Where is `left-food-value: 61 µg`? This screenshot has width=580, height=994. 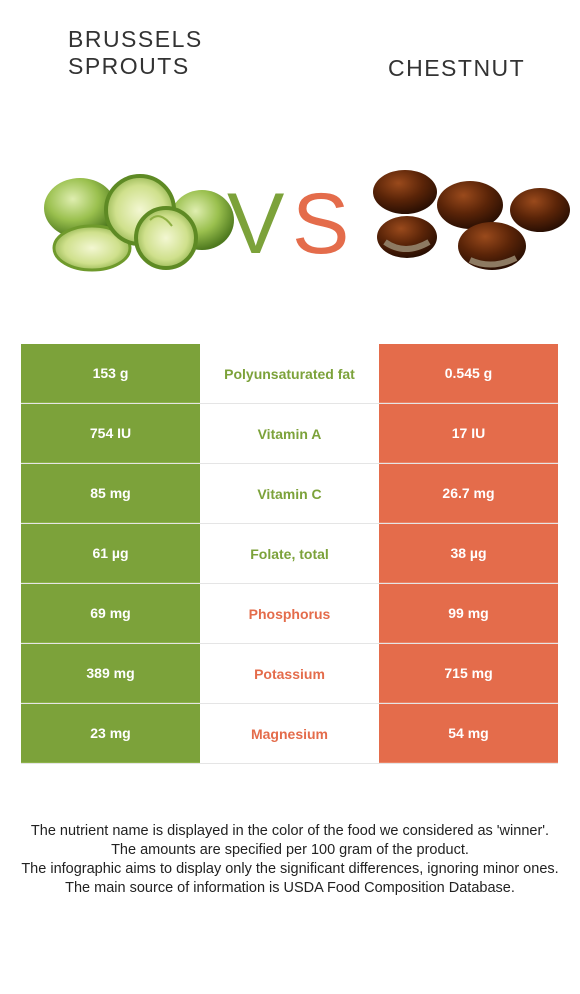
left-food-value: 61 µg is located at coordinates (110, 553).